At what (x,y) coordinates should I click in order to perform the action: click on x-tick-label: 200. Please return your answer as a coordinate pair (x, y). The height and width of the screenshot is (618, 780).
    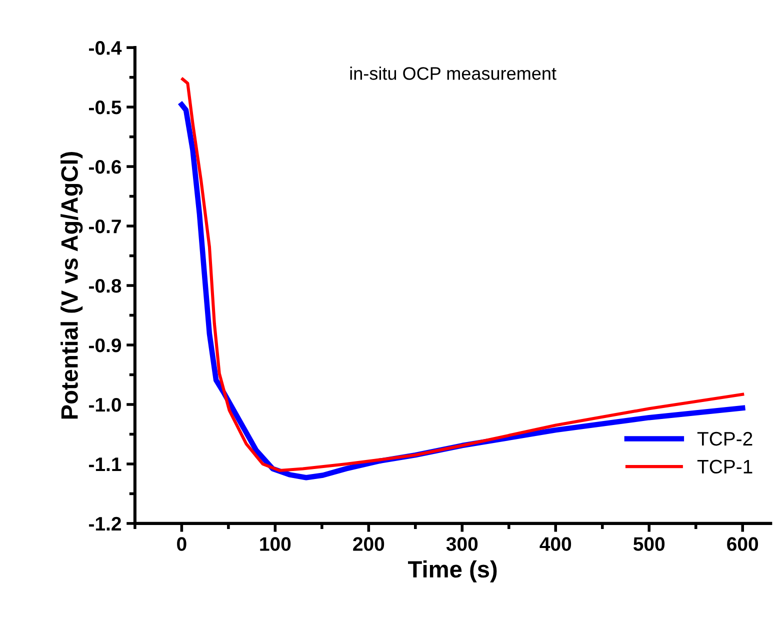
    Looking at the image, I should click on (368, 544).